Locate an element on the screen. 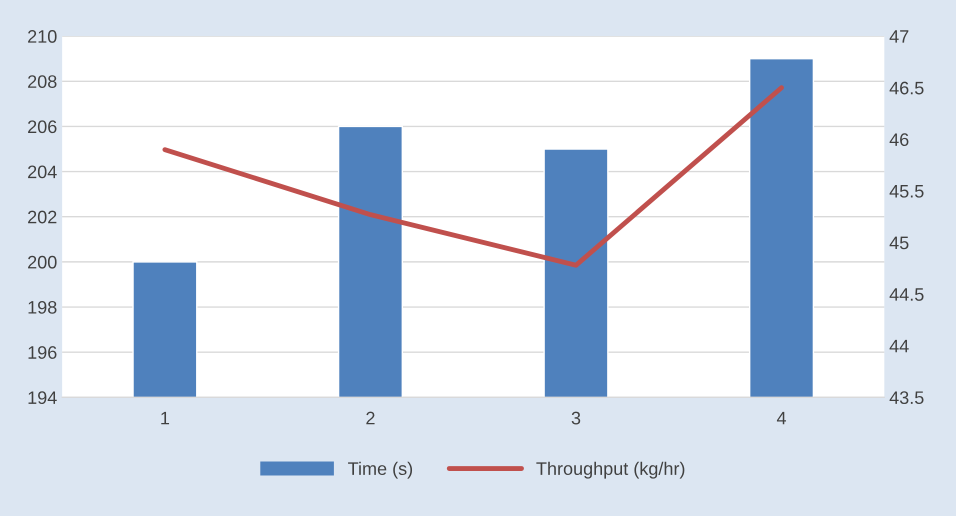  x-tick-label: 3 is located at coordinates (576, 418).